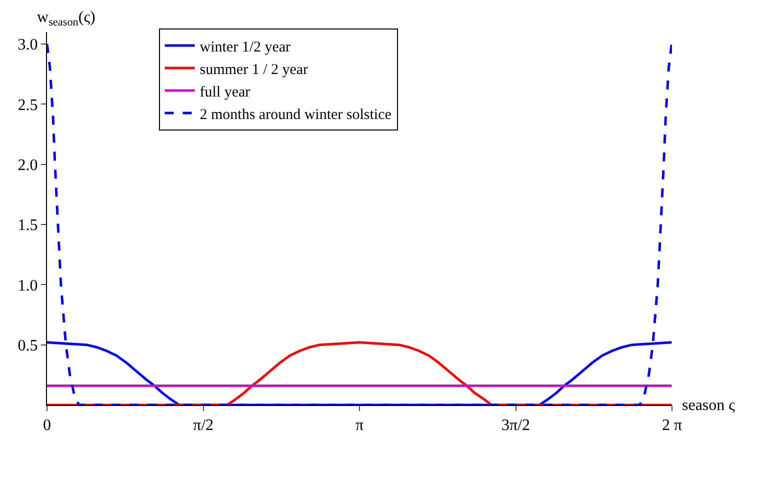  I want to click on x-tick-label: 3π/2, so click(515, 425).